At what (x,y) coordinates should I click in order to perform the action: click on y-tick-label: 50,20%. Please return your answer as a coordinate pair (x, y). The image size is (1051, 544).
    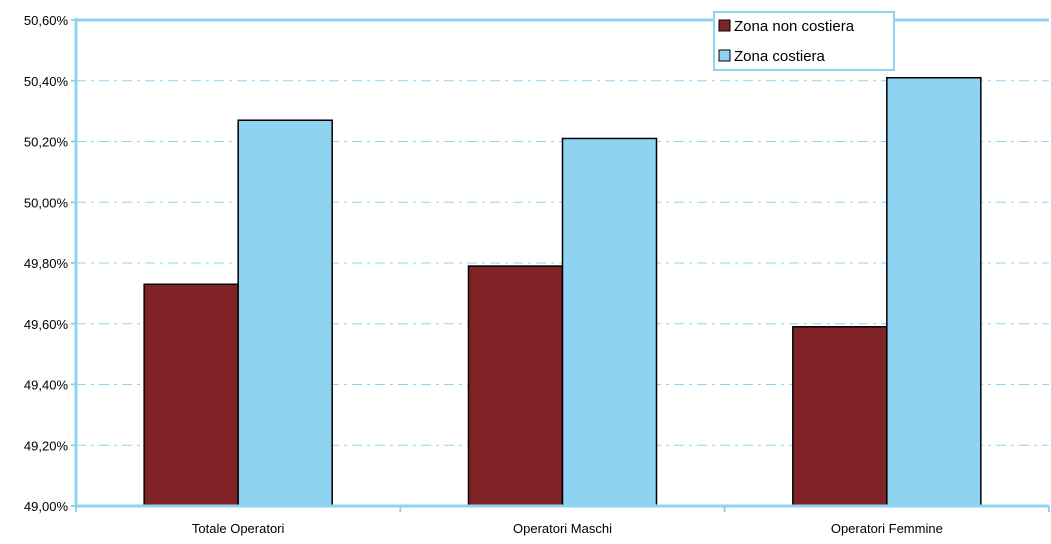
    Looking at the image, I should click on (46, 142).